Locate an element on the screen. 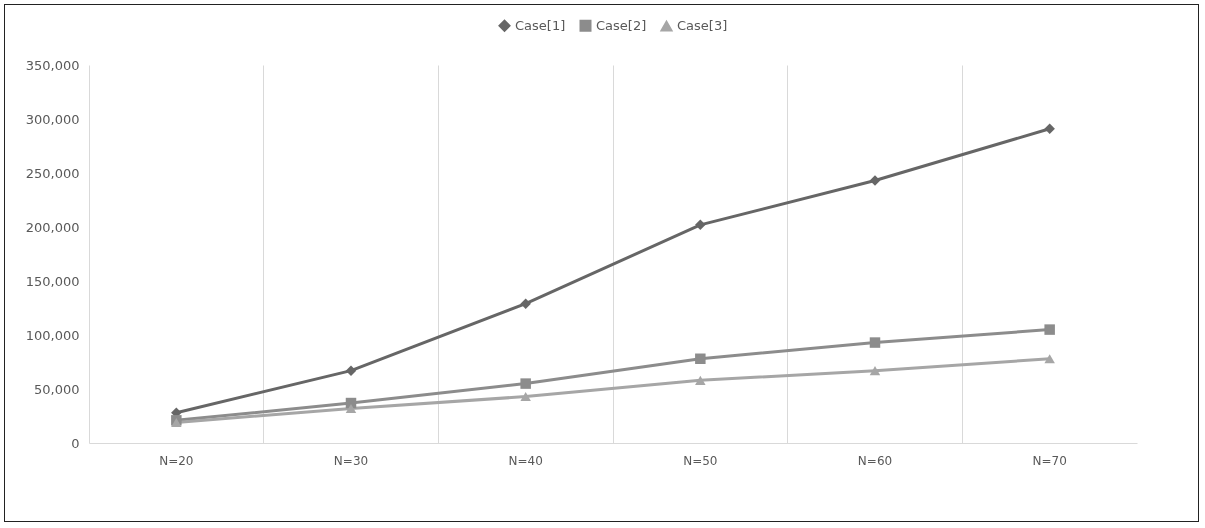 The height and width of the screenshot is (528, 1205). x-tick-label: N=70 is located at coordinates (1049, 460).